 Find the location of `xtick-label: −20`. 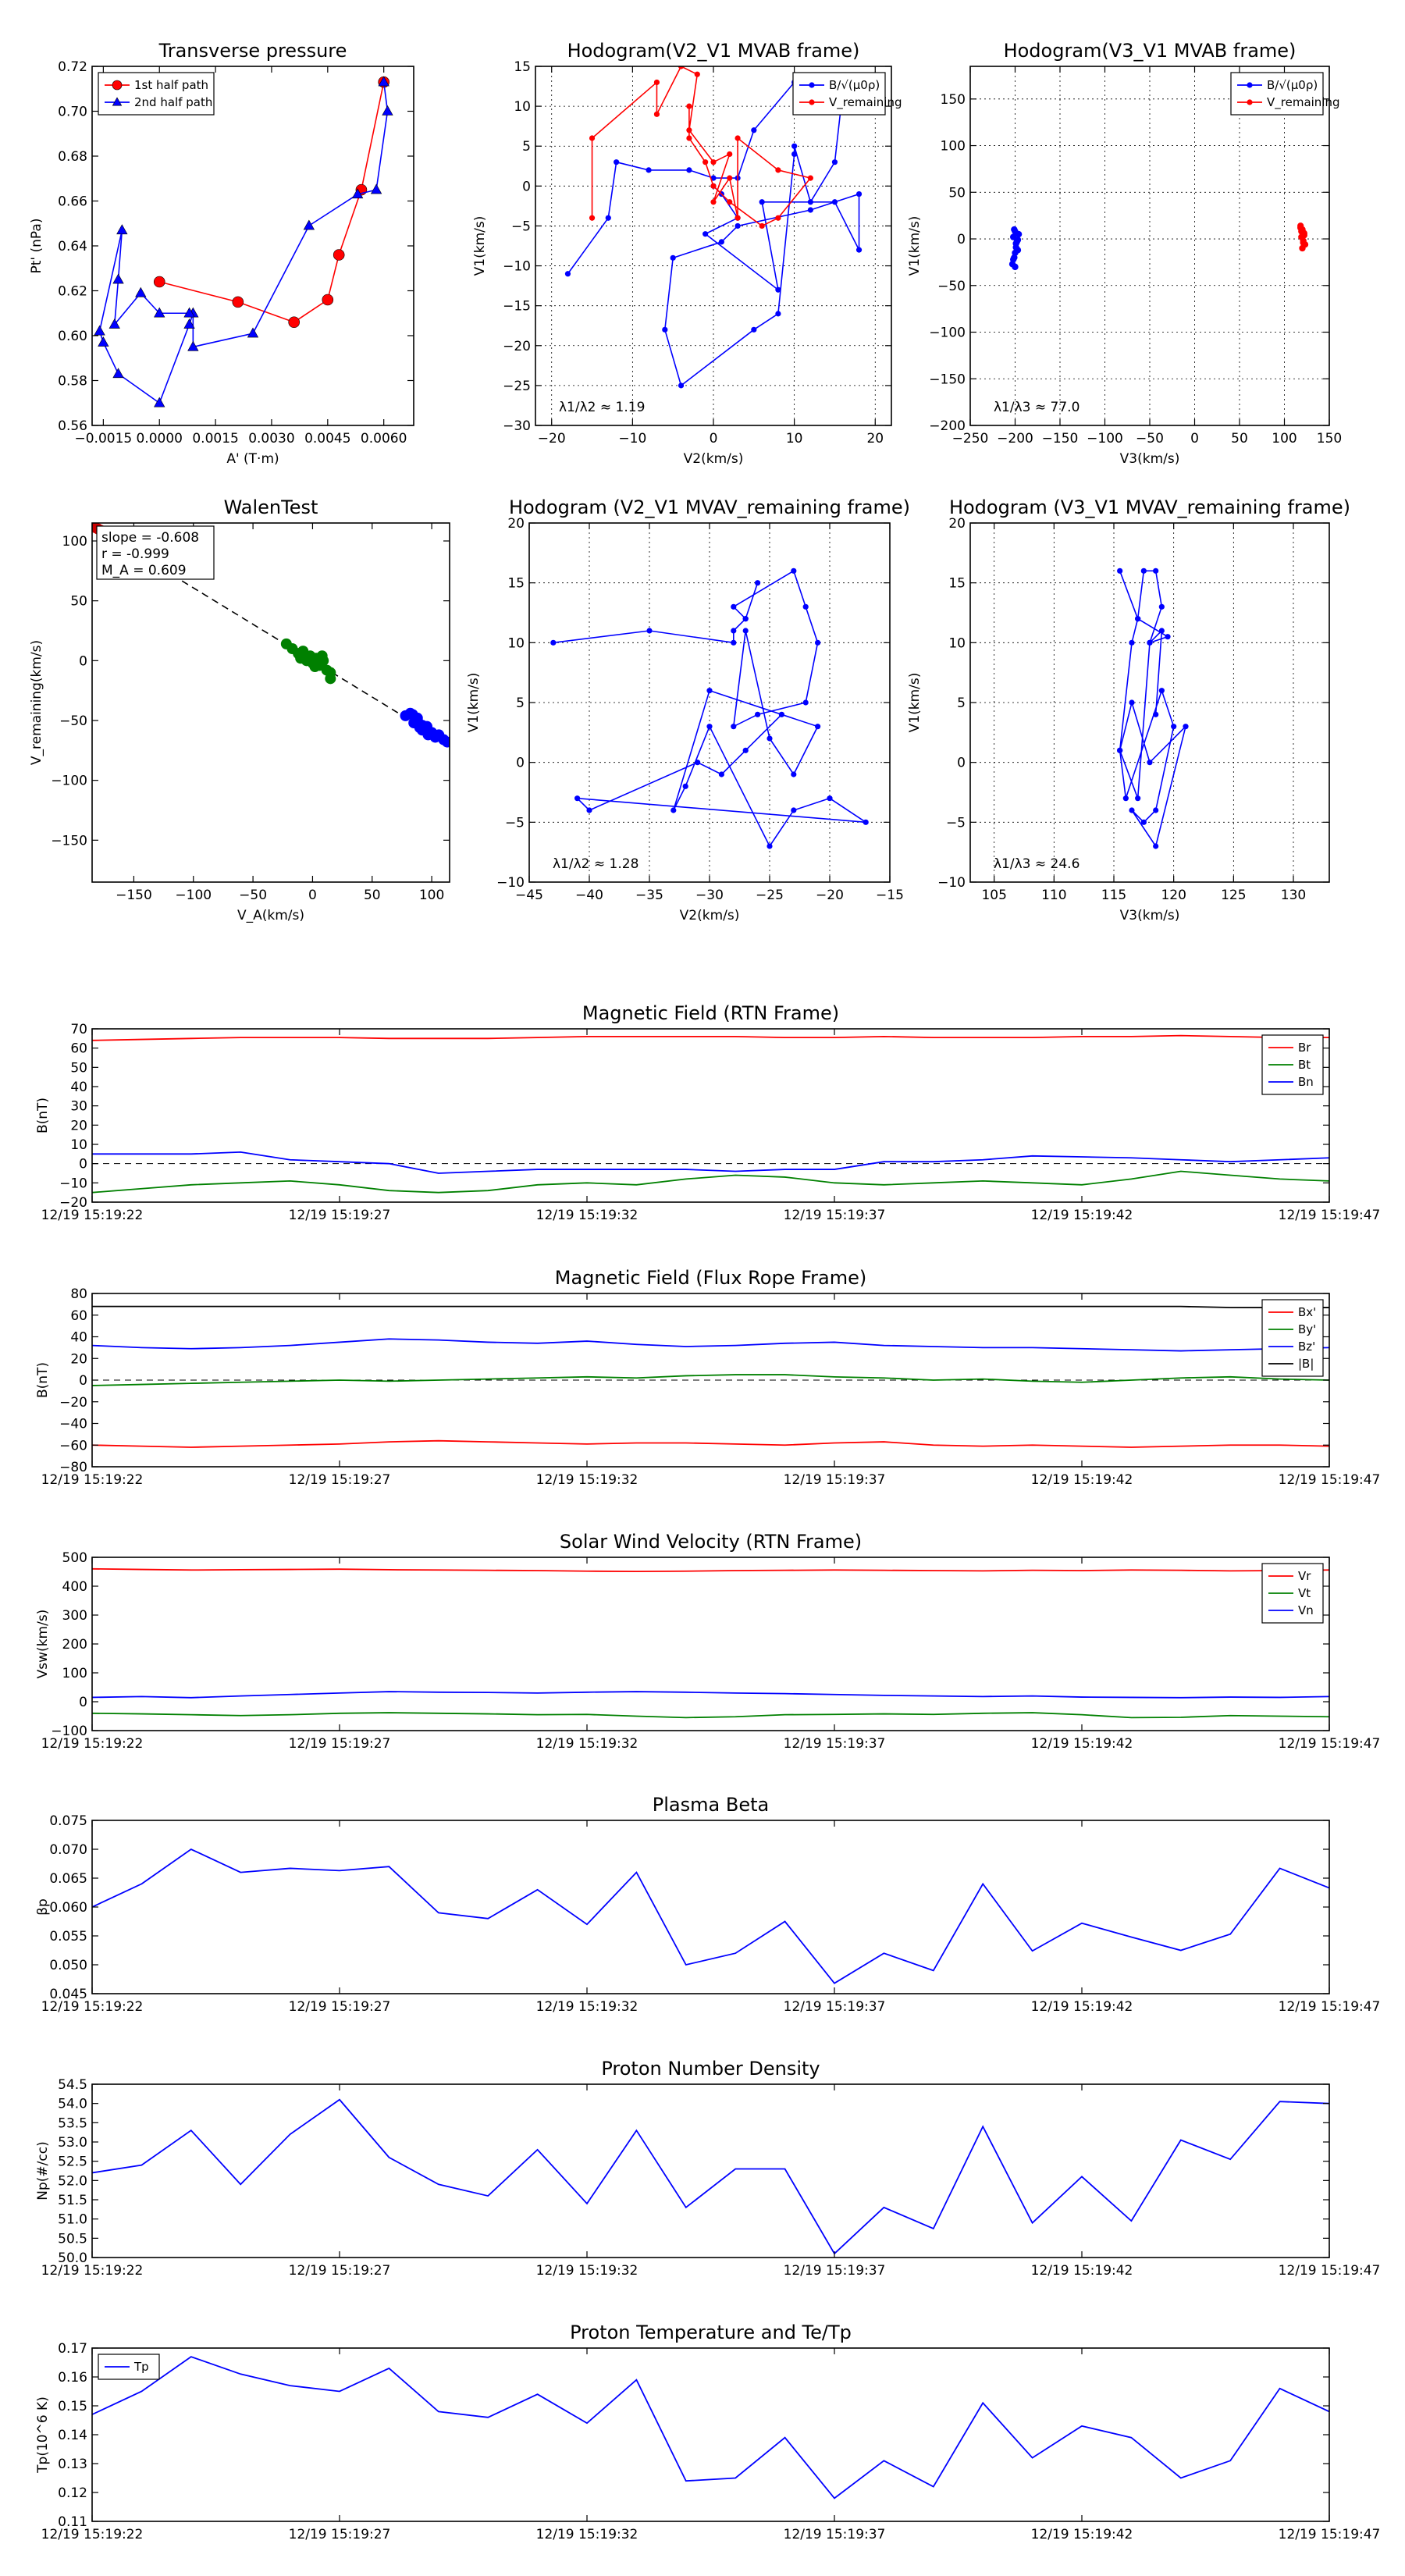

xtick-label: −20 is located at coordinates (830, 895).